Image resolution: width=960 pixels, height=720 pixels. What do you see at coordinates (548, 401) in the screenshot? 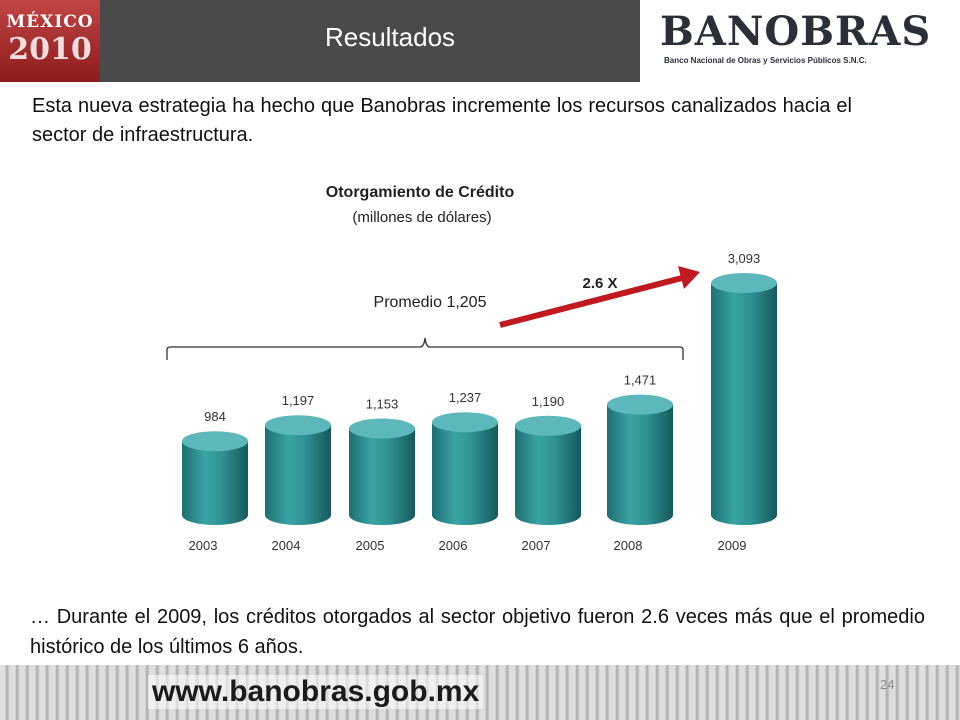
I see `value-label-2007: 1,190` at bounding box center [548, 401].